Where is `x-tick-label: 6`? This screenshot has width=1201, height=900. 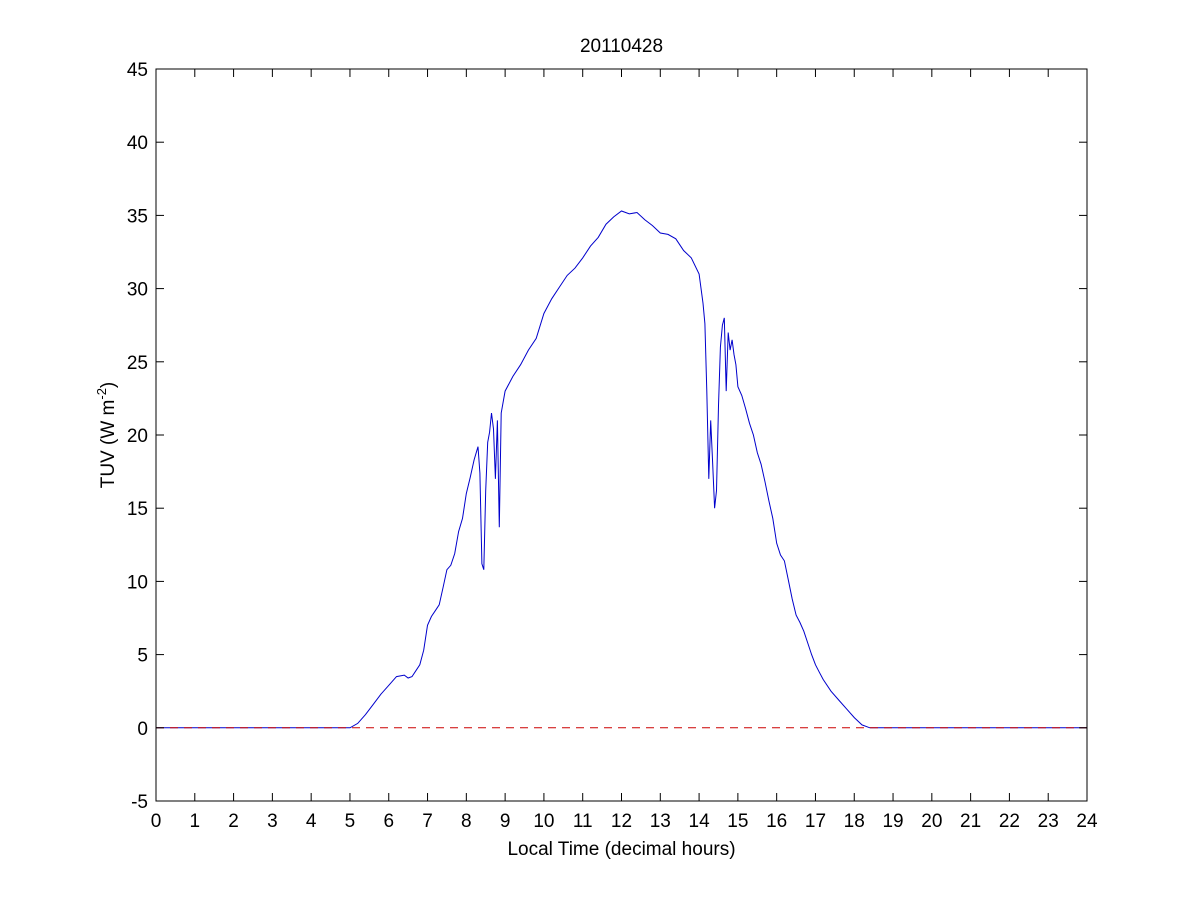 x-tick-label: 6 is located at coordinates (388, 821).